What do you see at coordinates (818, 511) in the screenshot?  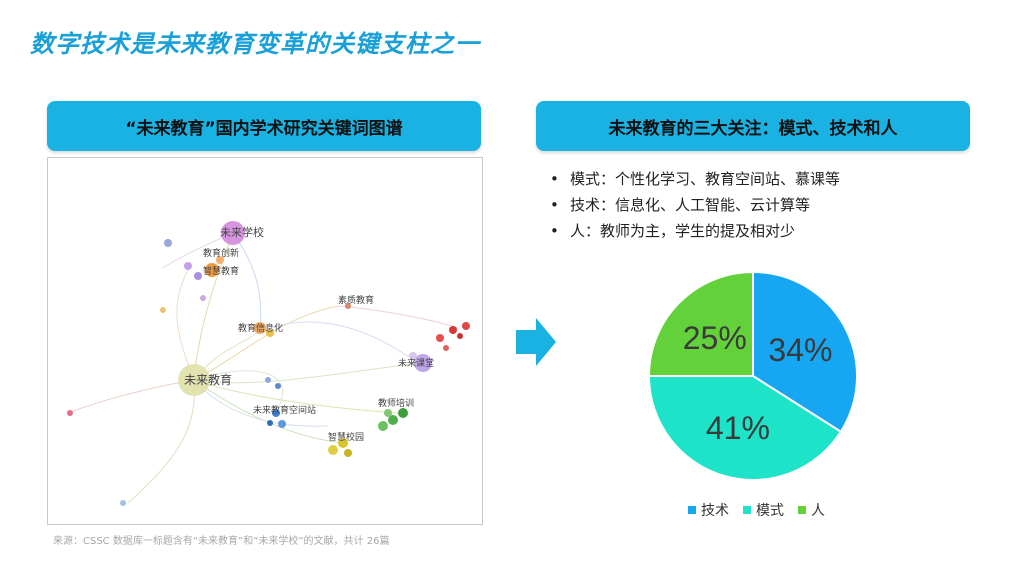 I see `legend-label: 人` at bounding box center [818, 511].